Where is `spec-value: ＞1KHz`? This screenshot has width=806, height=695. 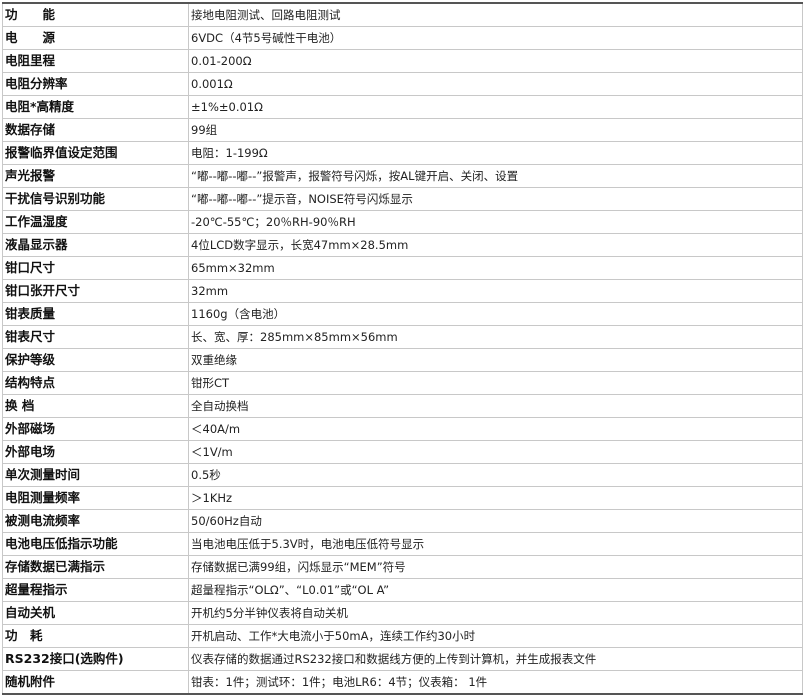 spec-value: ＞1KHz is located at coordinates (495, 498).